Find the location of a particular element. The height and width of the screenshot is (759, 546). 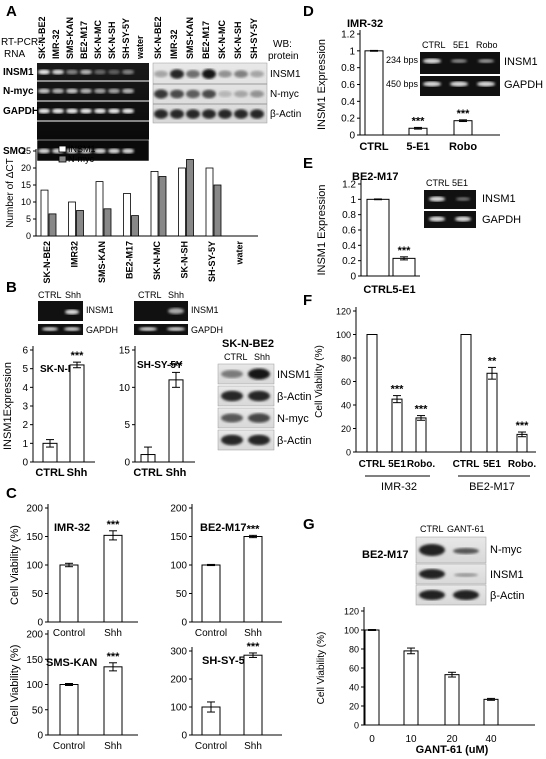

western-blot-a is located at coordinates (210, 93).